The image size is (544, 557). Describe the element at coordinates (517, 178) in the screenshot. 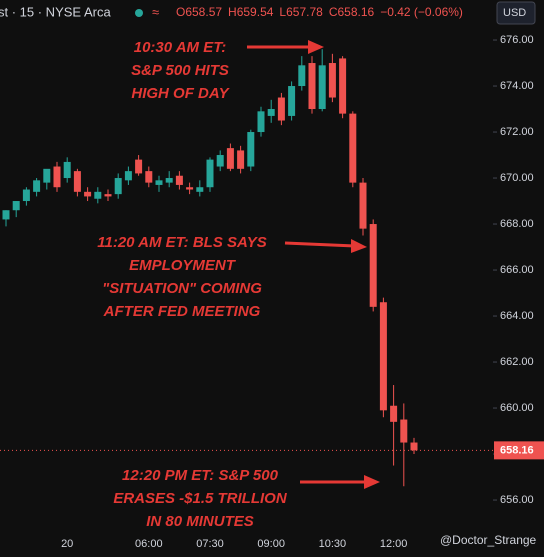

I see `y-tick-label: 670.00` at that location.